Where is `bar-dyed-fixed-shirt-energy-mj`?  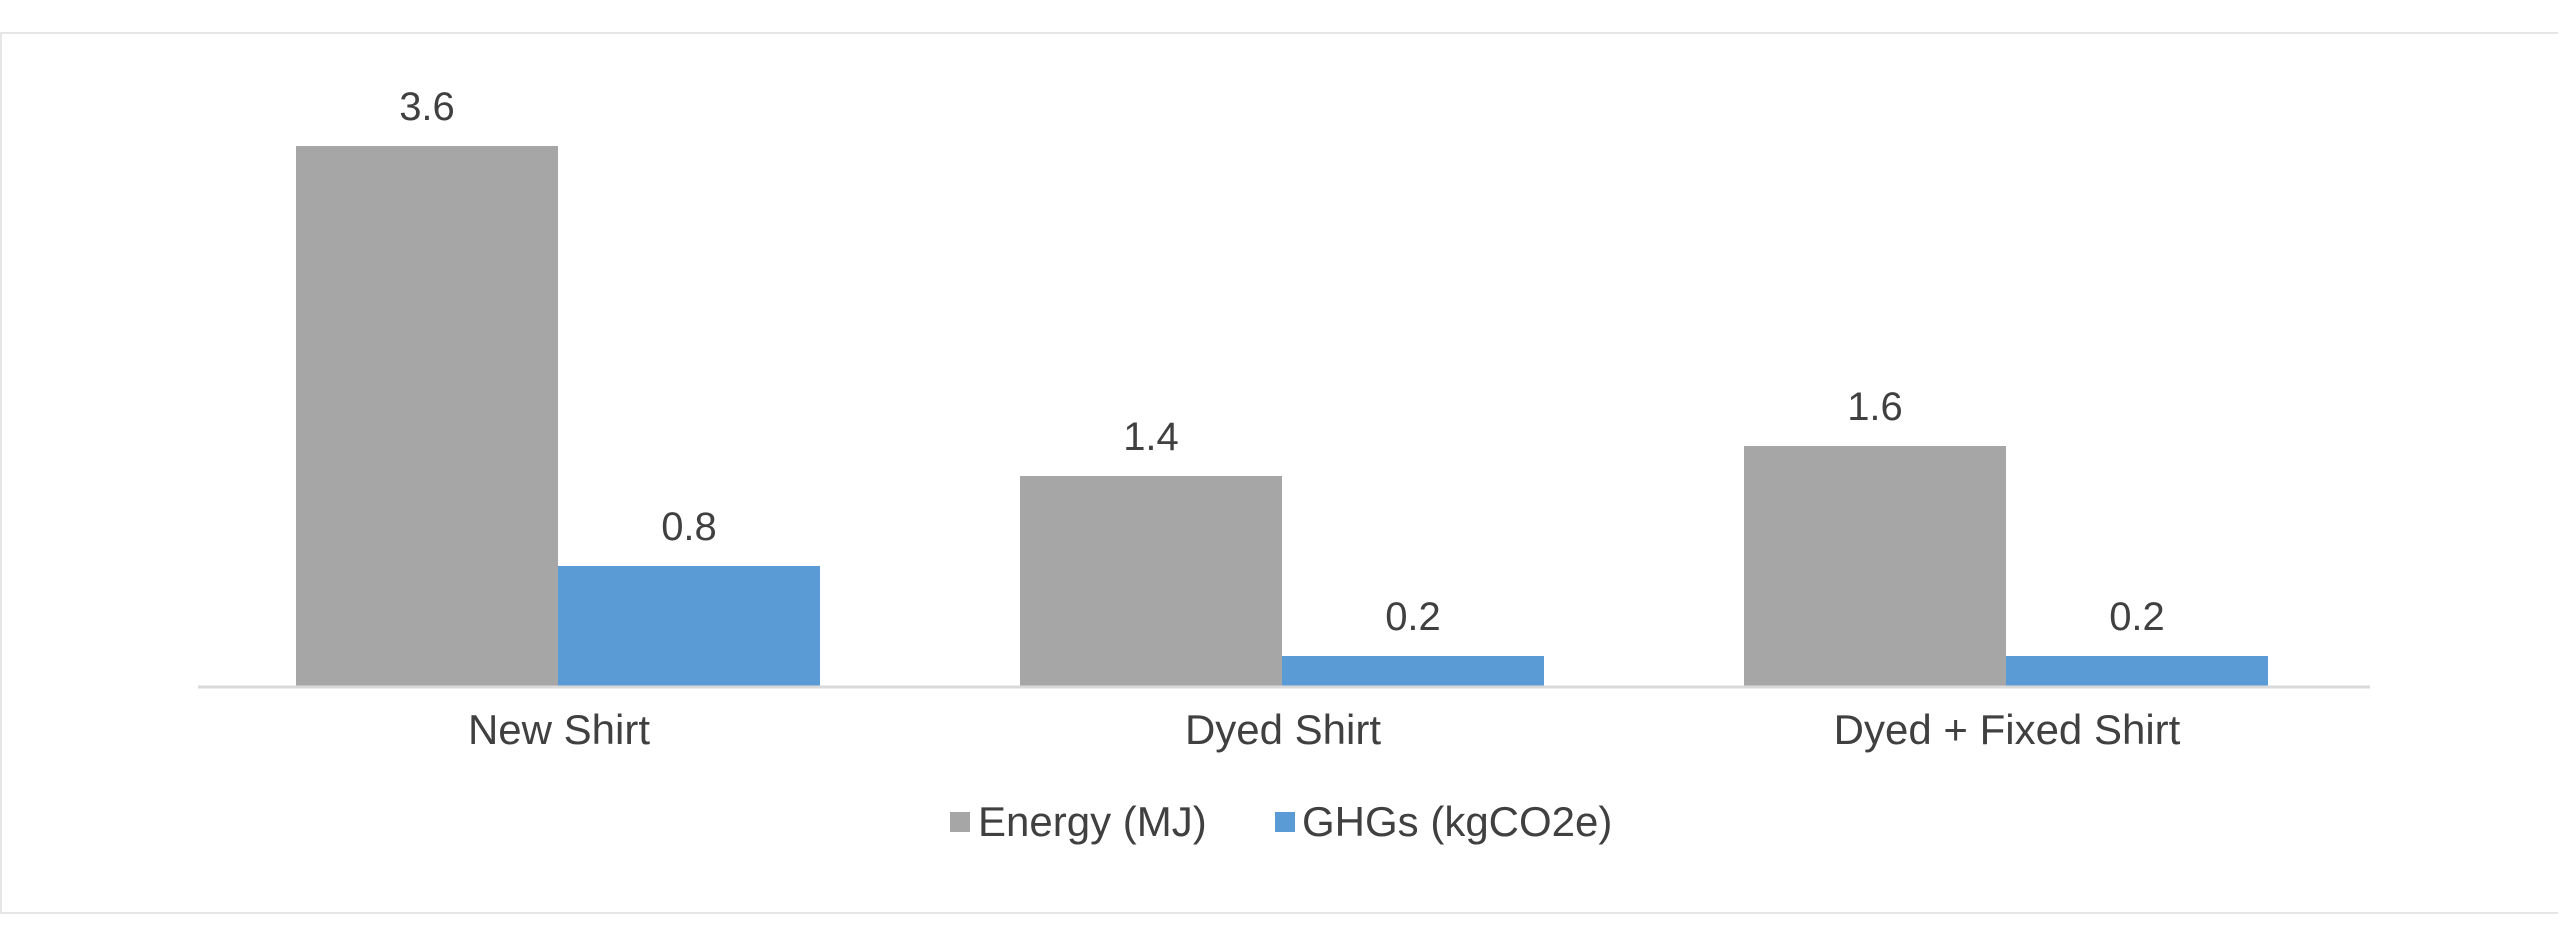
bar-dyed-fixed-shirt-energy-mj is located at coordinates (1875, 566).